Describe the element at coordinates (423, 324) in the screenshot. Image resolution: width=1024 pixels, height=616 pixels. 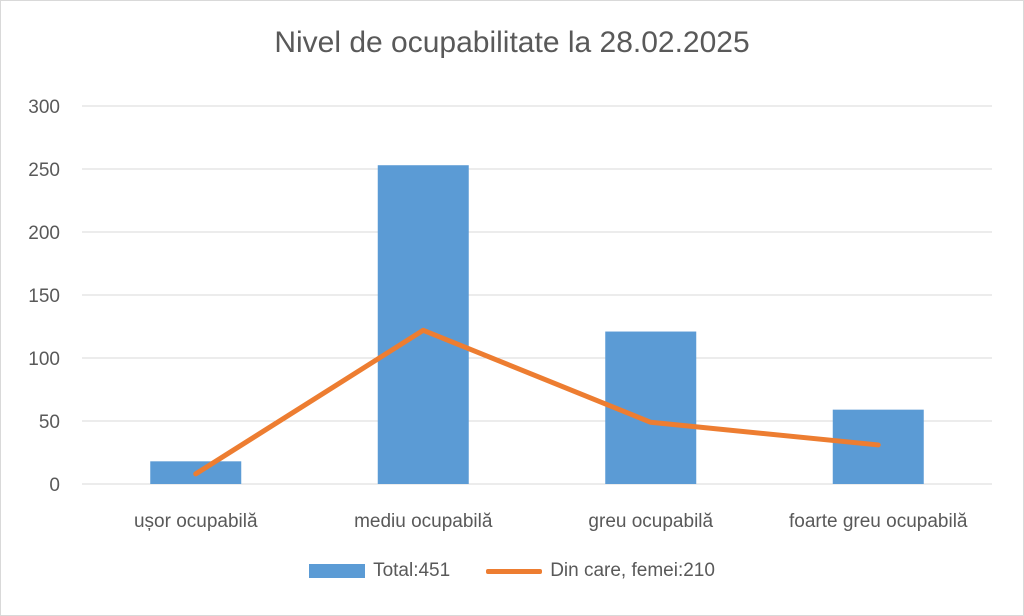
I see `bar` at that location.